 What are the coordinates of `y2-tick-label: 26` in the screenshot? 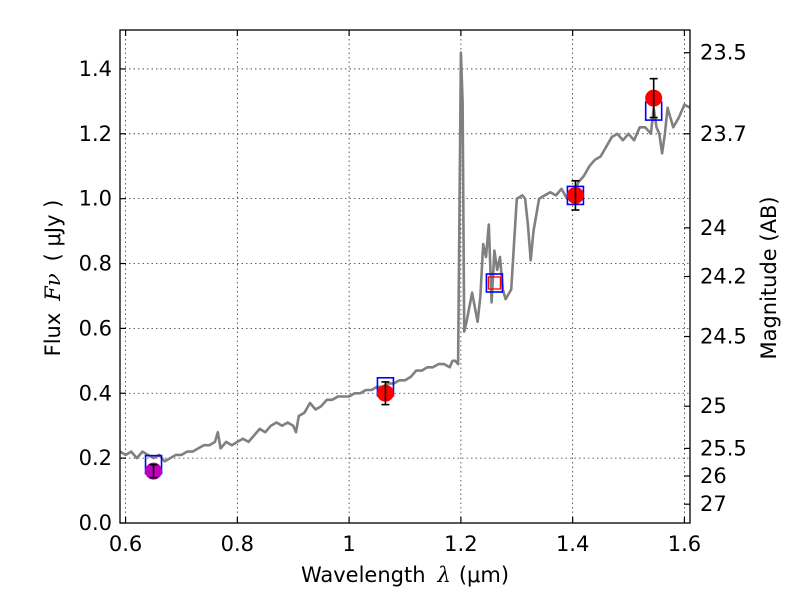 It's located at (713, 476).